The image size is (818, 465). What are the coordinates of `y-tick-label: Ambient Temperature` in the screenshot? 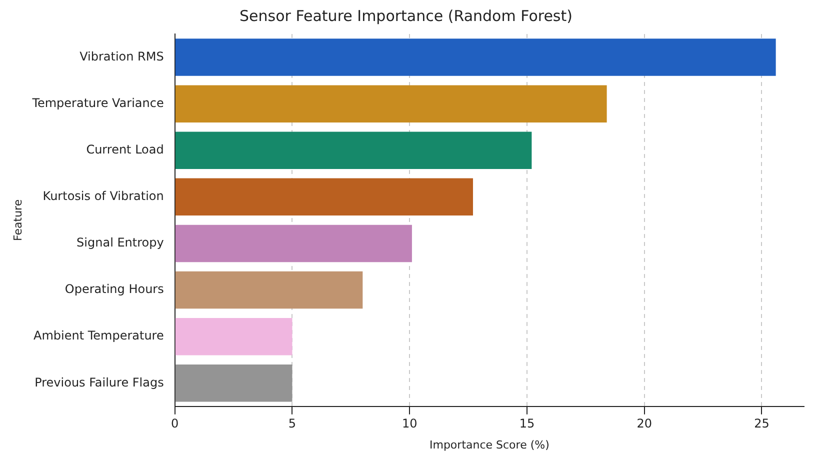 It's located at (98, 335).